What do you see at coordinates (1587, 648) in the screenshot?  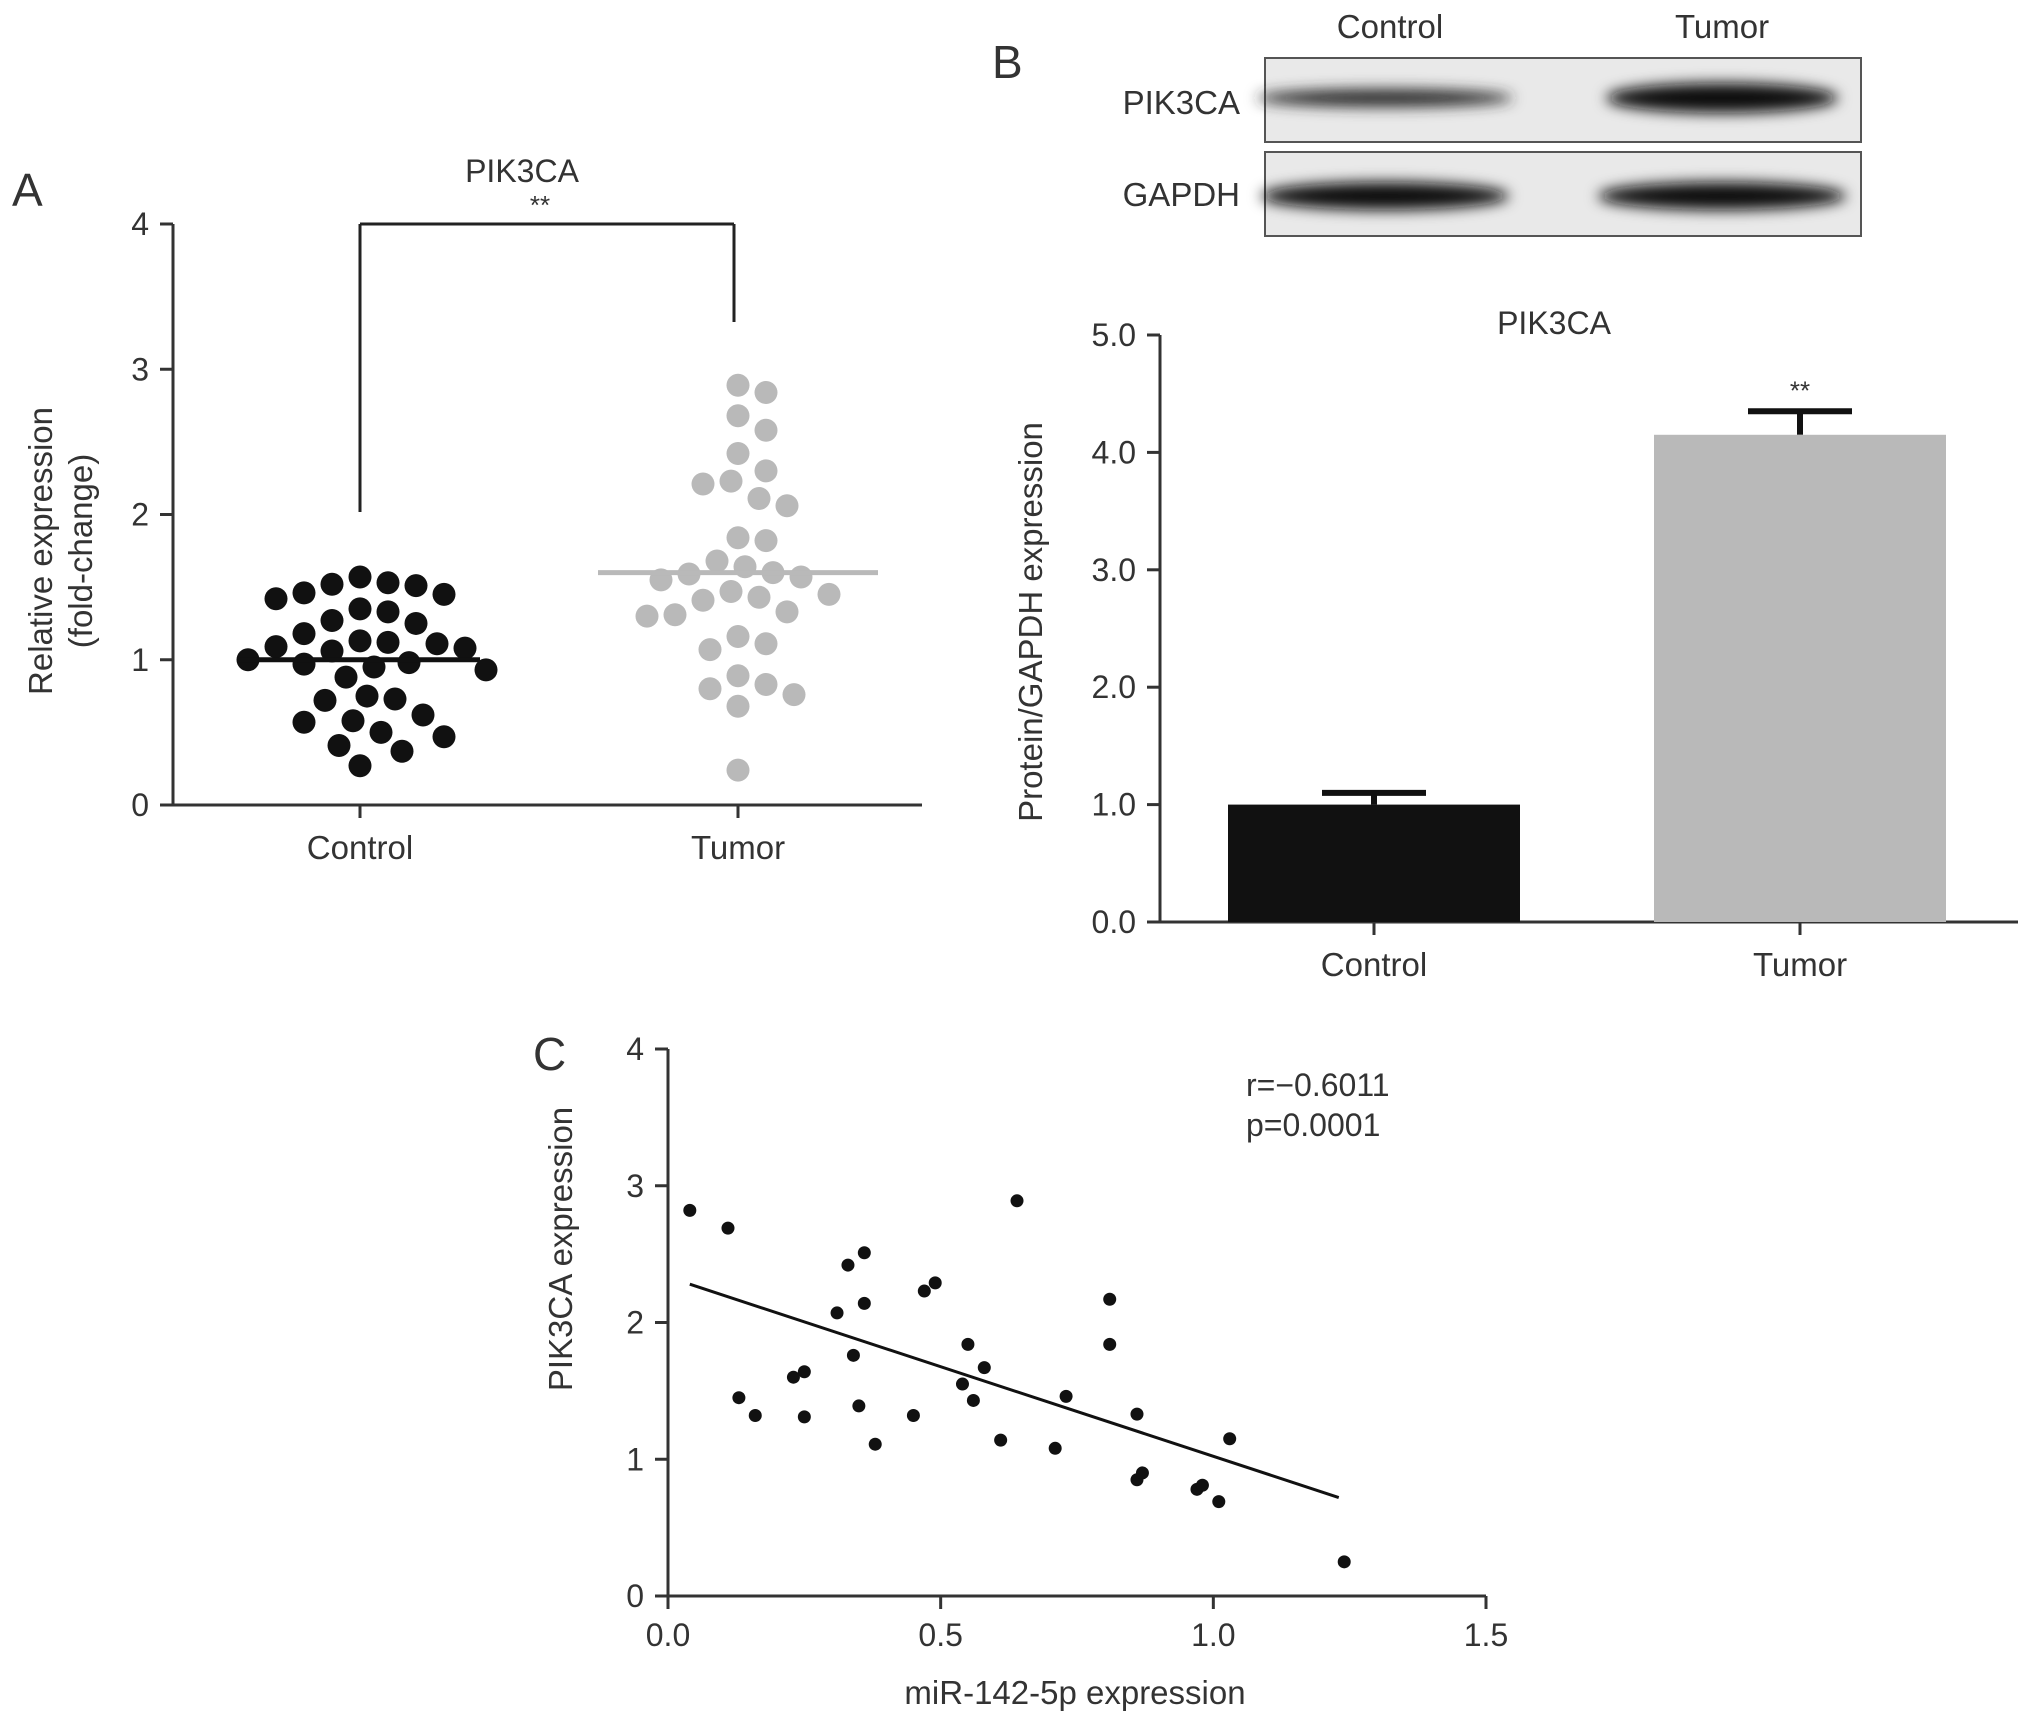 I see `panel-b-bars: **` at bounding box center [1587, 648].